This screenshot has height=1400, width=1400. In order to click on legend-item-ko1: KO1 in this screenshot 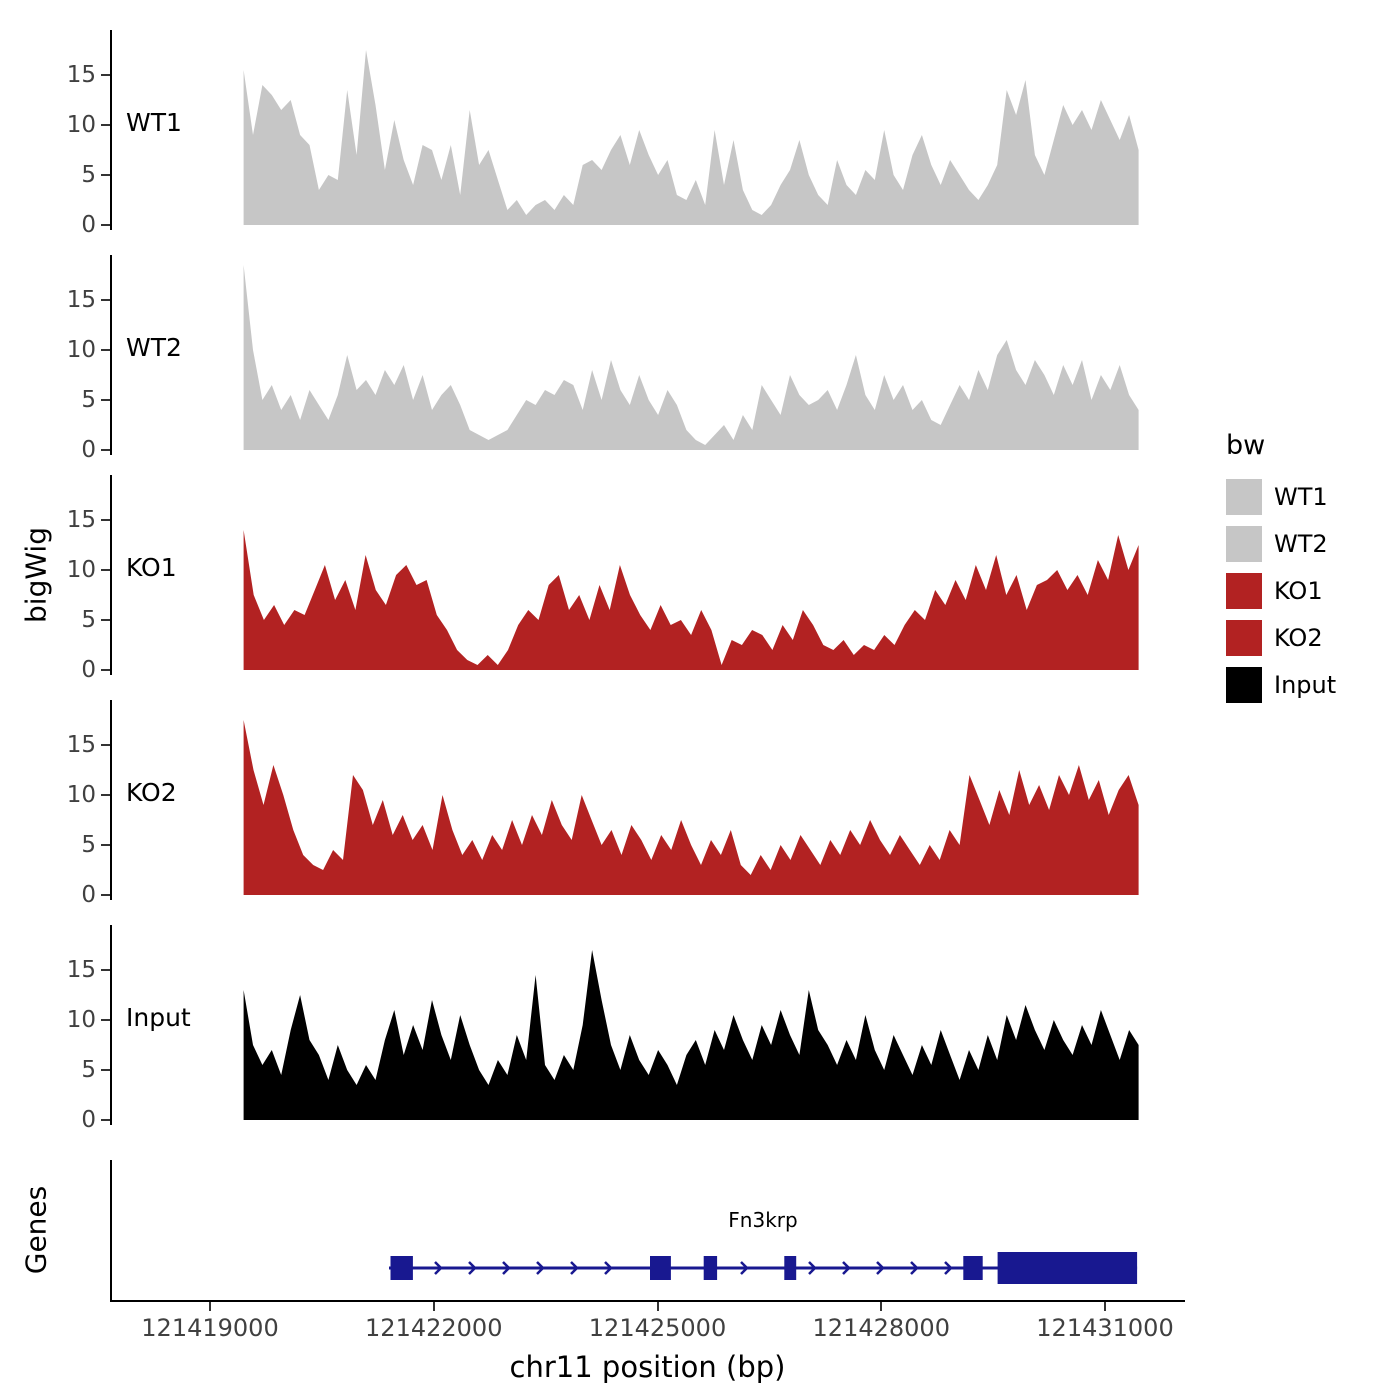, I will do `click(1281, 591)`.